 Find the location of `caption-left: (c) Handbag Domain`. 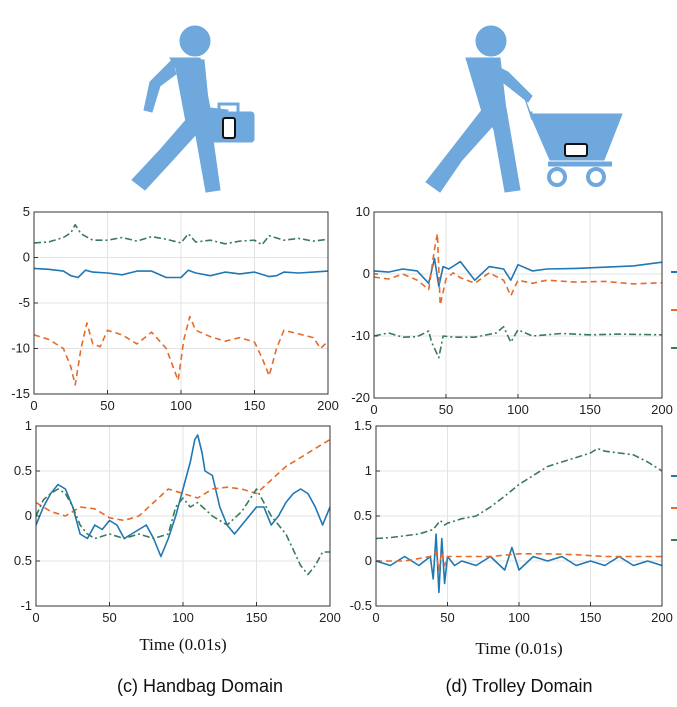

caption-left: (c) Handbag Domain is located at coordinates (200, 686).